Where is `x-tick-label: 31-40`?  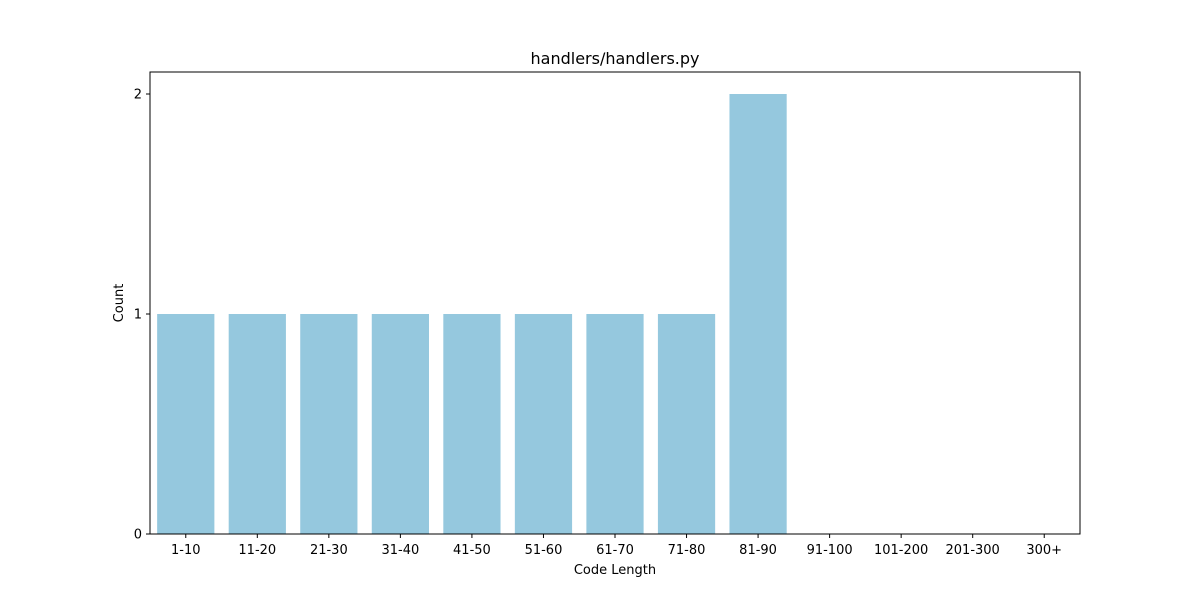 x-tick-label: 31-40 is located at coordinates (400, 550).